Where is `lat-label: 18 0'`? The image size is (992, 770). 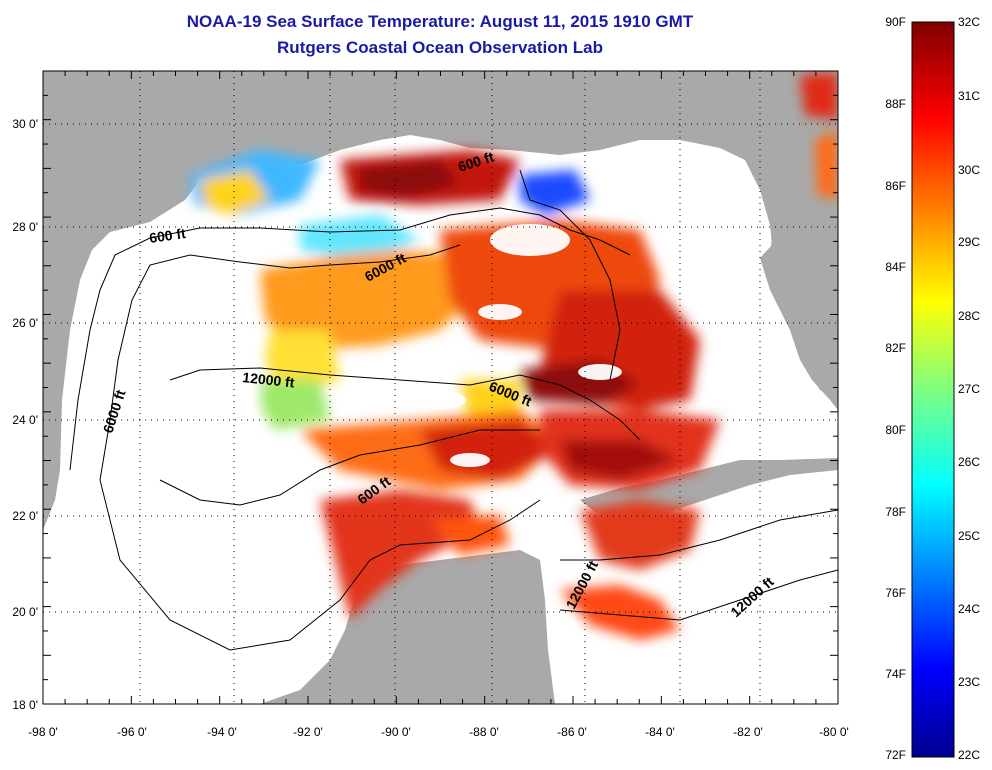
lat-label: 18 0' is located at coordinates (25, 705).